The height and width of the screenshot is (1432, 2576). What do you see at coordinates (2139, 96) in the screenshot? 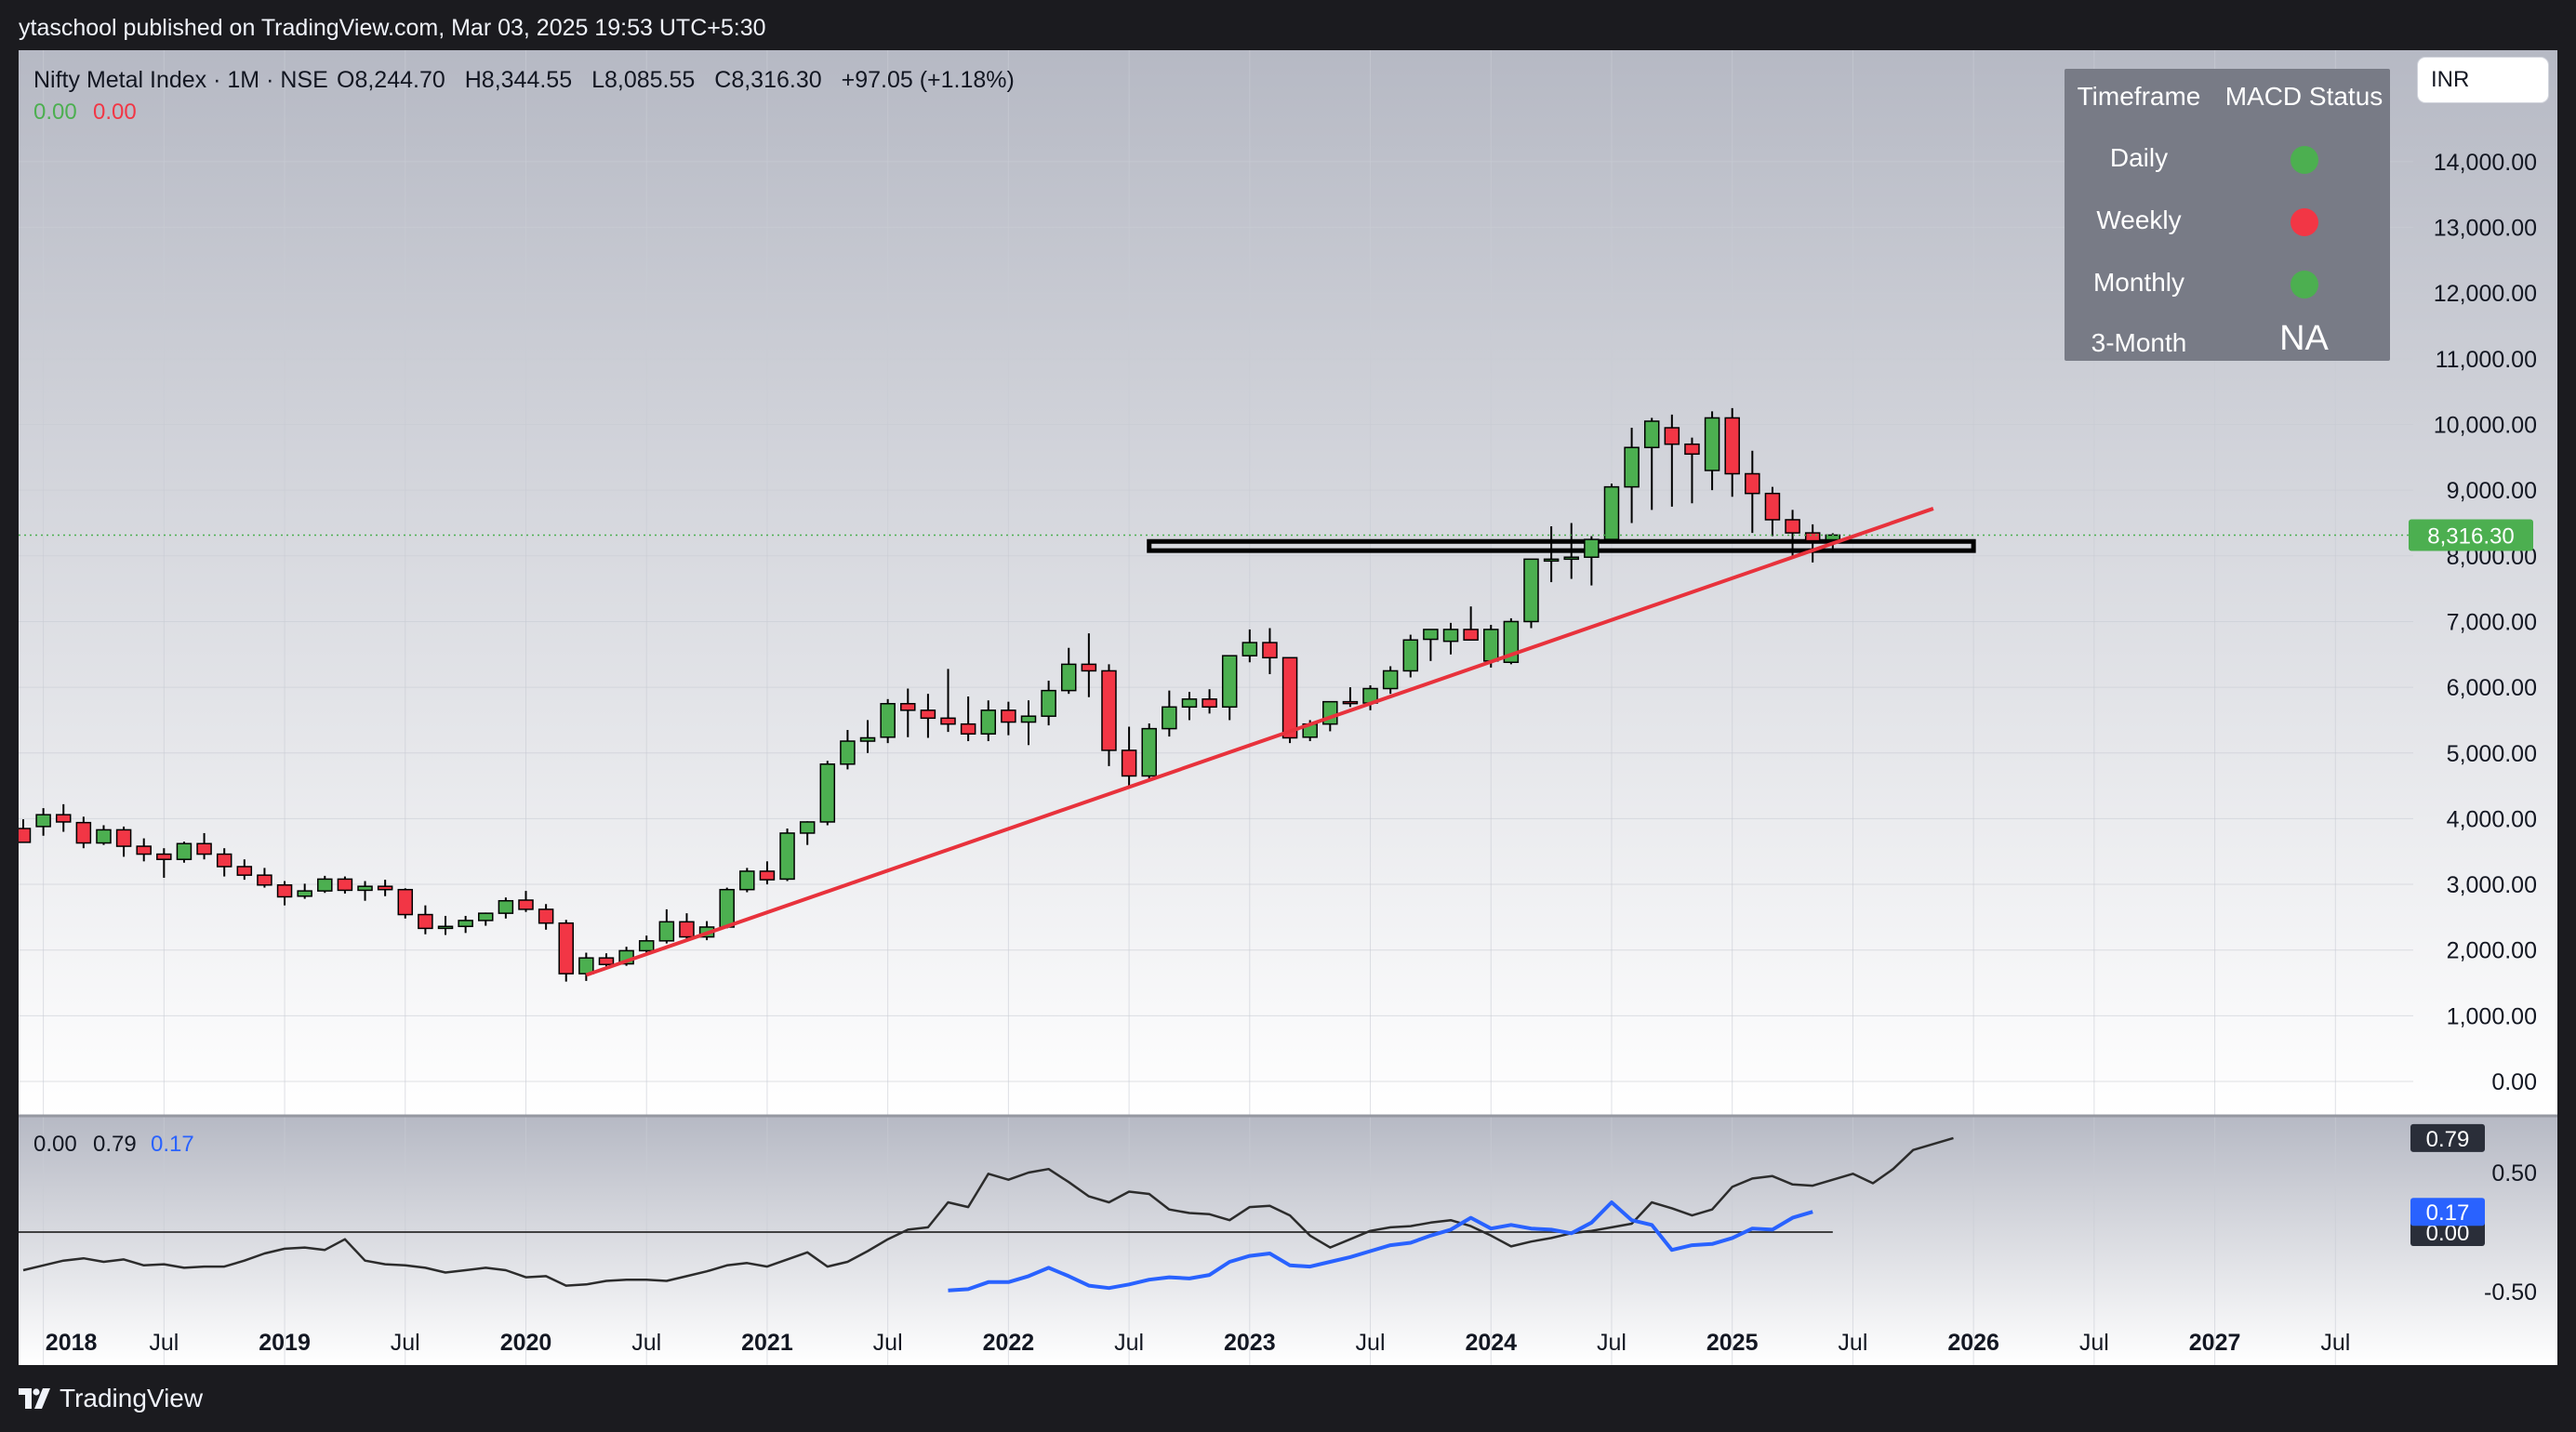
I see `header-timeframe: Timeframe` at bounding box center [2139, 96].